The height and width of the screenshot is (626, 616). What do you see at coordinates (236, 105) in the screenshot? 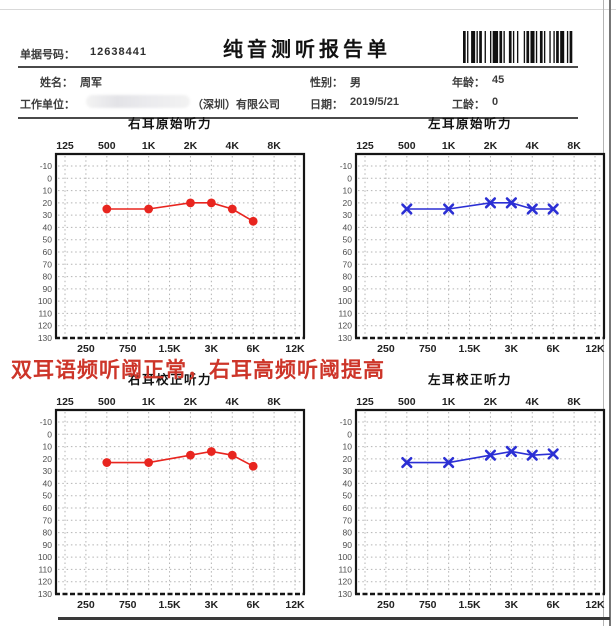
I see `company-suffix: （深圳）有限公司` at bounding box center [236, 105].